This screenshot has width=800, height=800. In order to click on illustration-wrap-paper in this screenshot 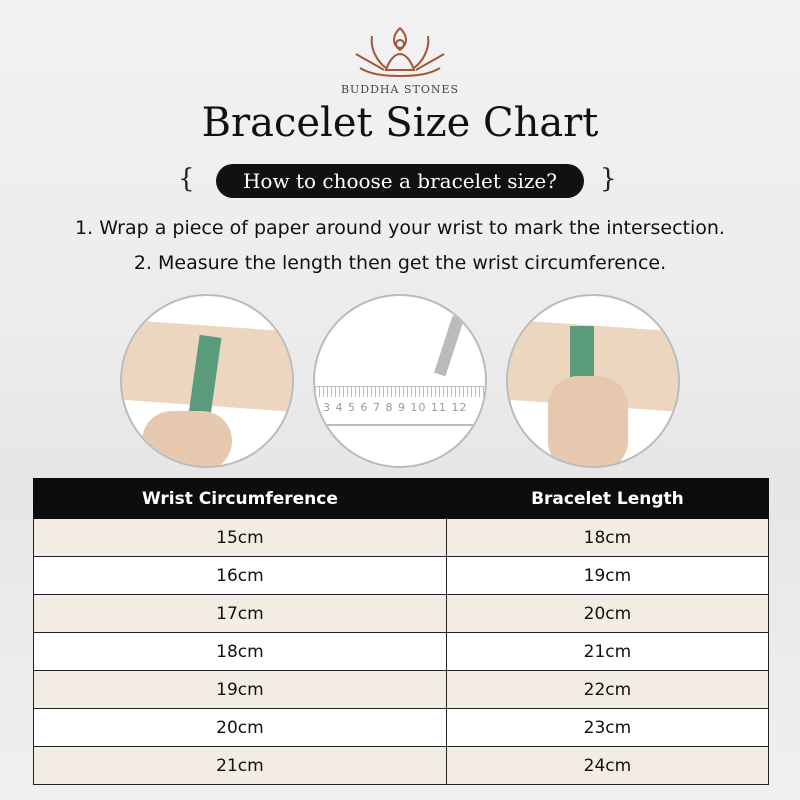, I will do `click(207, 381)`.